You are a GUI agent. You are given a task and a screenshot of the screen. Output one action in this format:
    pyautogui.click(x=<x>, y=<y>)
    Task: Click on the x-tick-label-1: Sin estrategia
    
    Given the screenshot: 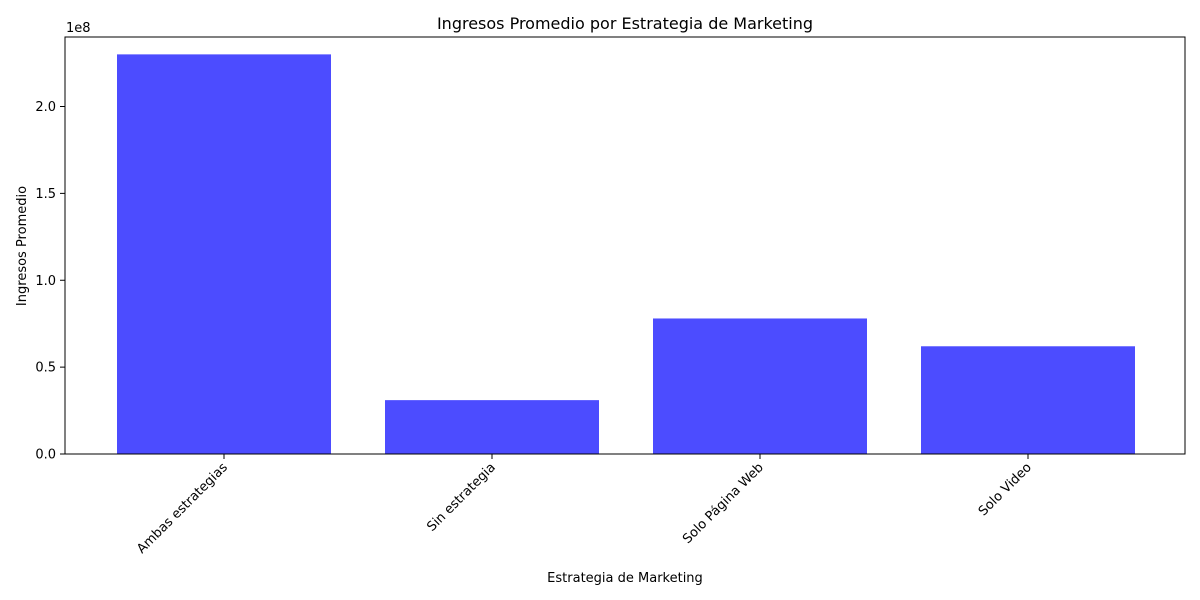 What is the action you would take?
    pyautogui.click(x=461, y=497)
    